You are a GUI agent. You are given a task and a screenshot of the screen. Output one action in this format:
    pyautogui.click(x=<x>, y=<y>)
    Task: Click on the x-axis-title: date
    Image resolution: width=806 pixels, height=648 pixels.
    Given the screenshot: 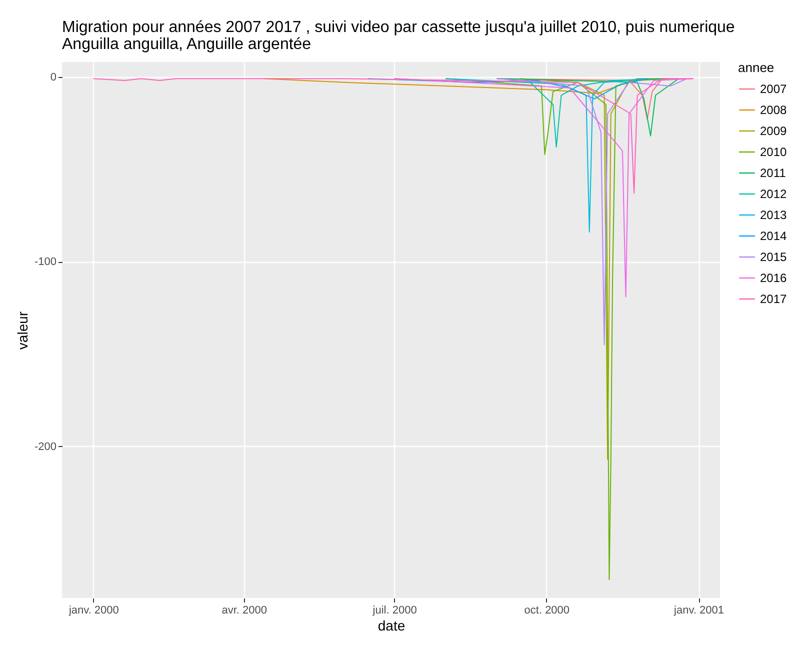 What is the action you would take?
    pyautogui.click(x=392, y=626)
    